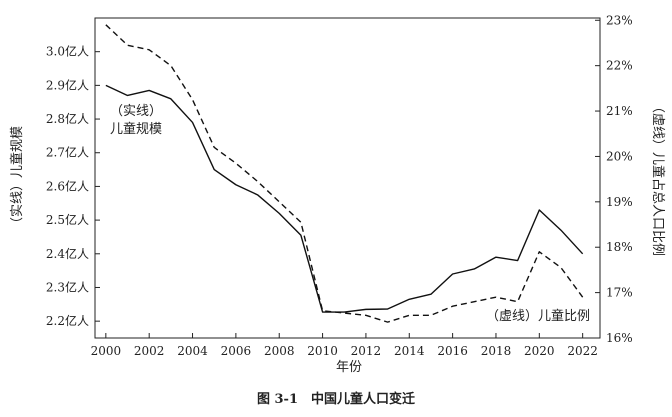  I want to click on x-tick-label: 2008, so click(279, 351).